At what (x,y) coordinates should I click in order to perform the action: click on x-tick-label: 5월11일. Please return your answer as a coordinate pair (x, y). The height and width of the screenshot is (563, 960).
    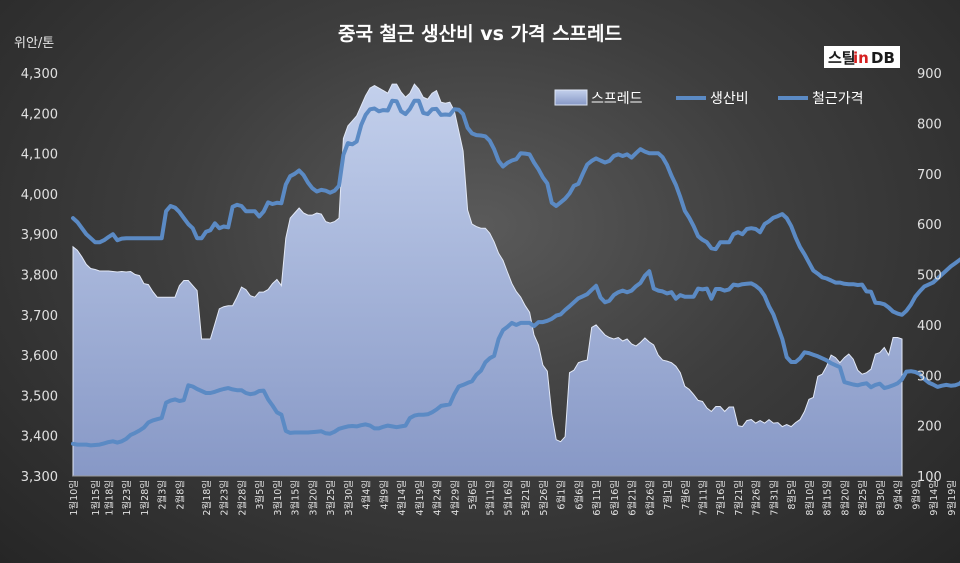
    Looking at the image, I should click on (491, 498).